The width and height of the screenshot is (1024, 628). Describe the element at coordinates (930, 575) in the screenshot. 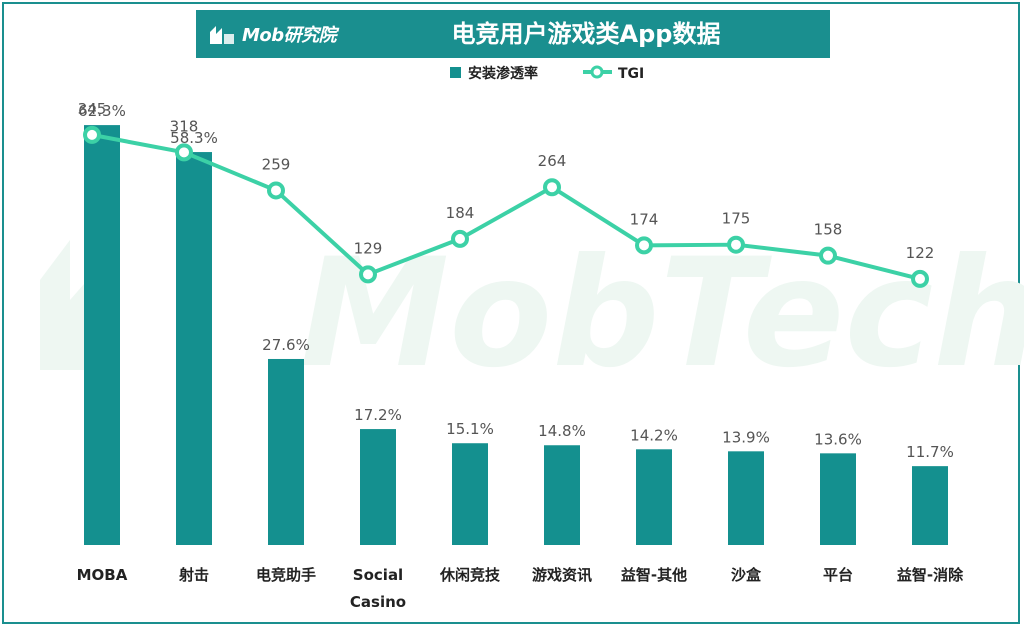

I see `category-label: 益智-消除` at that location.